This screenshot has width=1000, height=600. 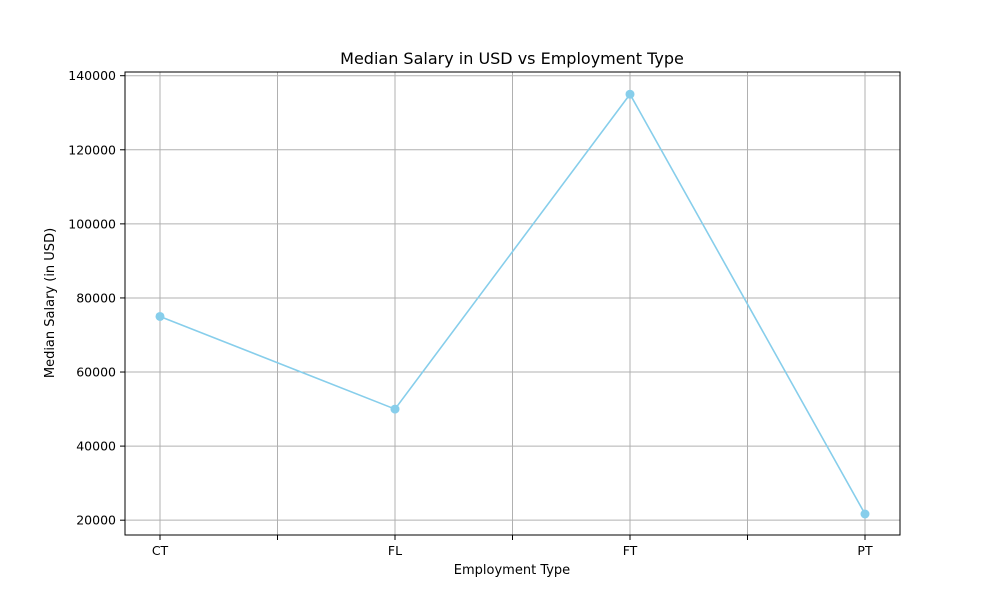 What do you see at coordinates (630, 550) in the screenshot?
I see `x-tick-label: FT` at bounding box center [630, 550].